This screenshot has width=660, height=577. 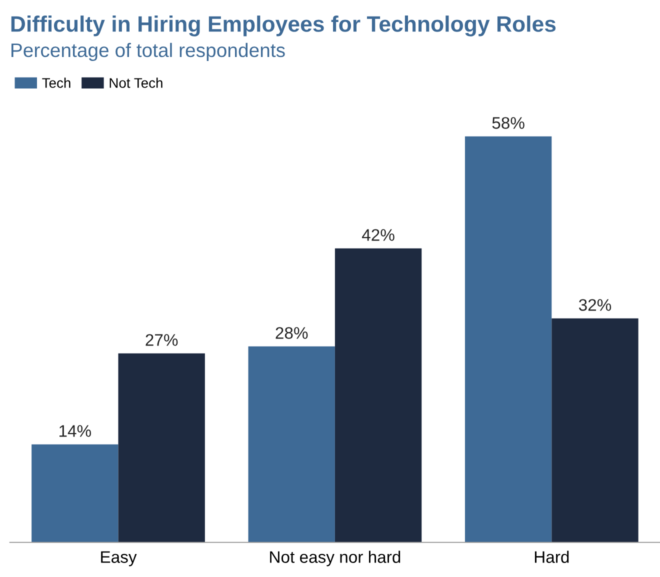 I want to click on data-label: 42%, so click(x=378, y=235).